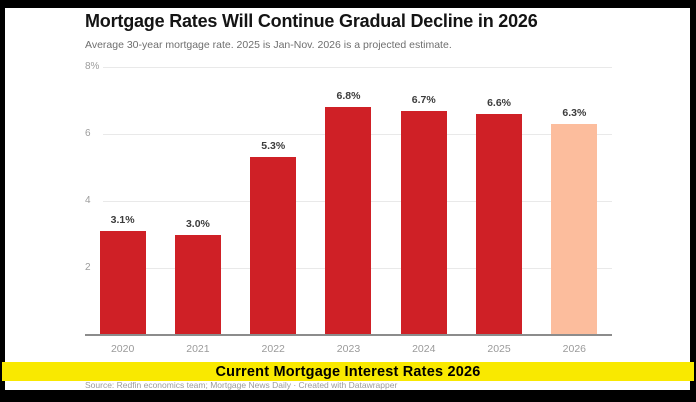 Image resolution: width=696 pixels, height=402 pixels. I want to click on x-axis-label-2024: 2024, so click(424, 349).